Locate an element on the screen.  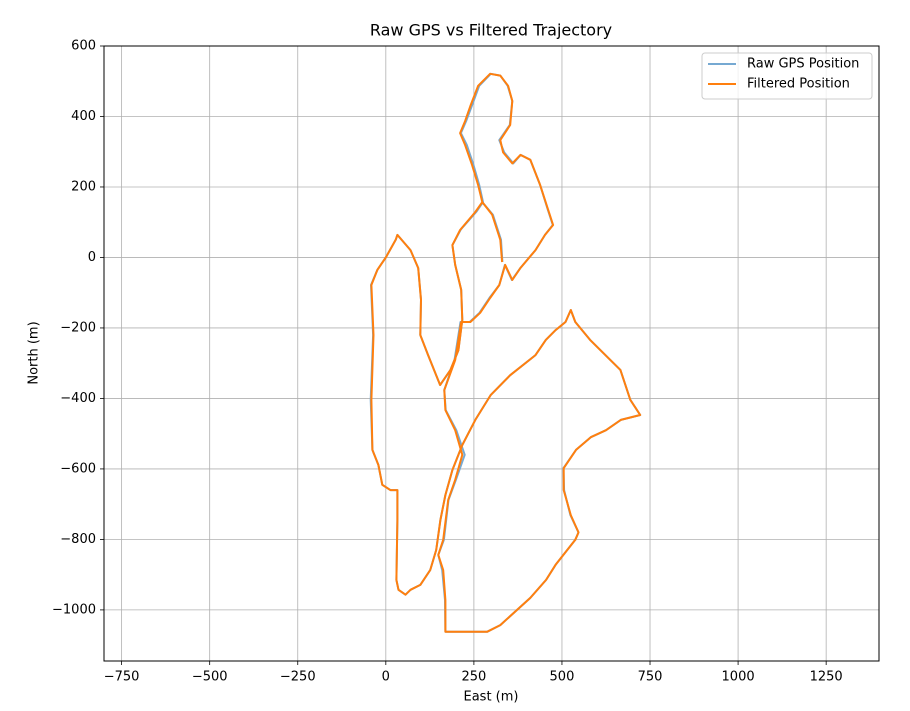
legend-label: Filtered Position is located at coordinates (798, 84).